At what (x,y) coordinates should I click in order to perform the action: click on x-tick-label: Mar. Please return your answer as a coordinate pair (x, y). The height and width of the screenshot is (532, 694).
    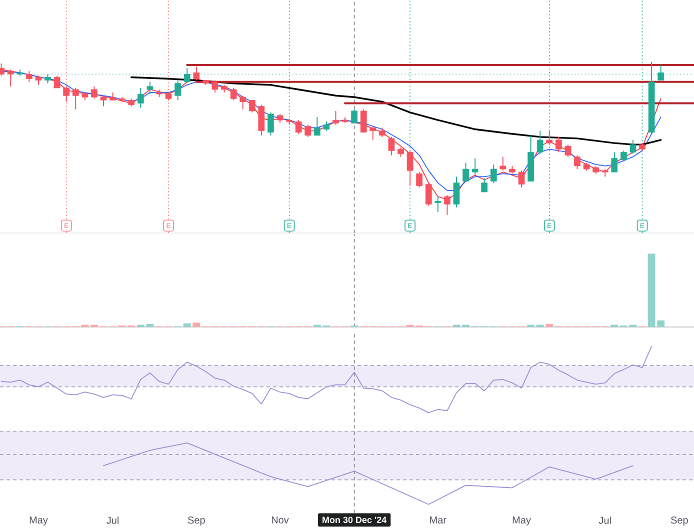
    Looking at the image, I should click on (438, 520).